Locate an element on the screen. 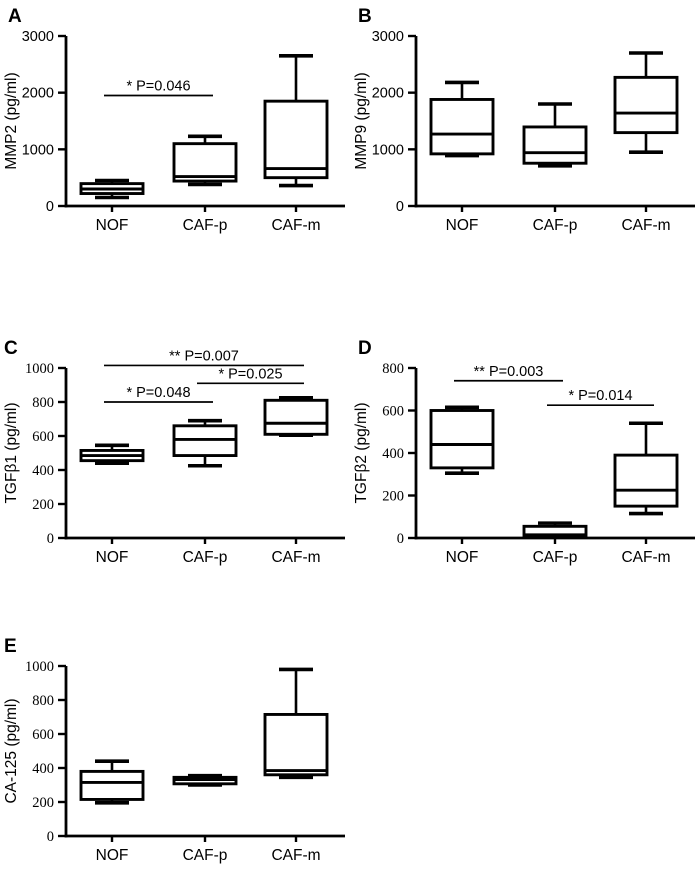 This screenshot has width=700, height=886. y-axis-label: MMP9 (pg/ml) is located at coordinates (361, 120).